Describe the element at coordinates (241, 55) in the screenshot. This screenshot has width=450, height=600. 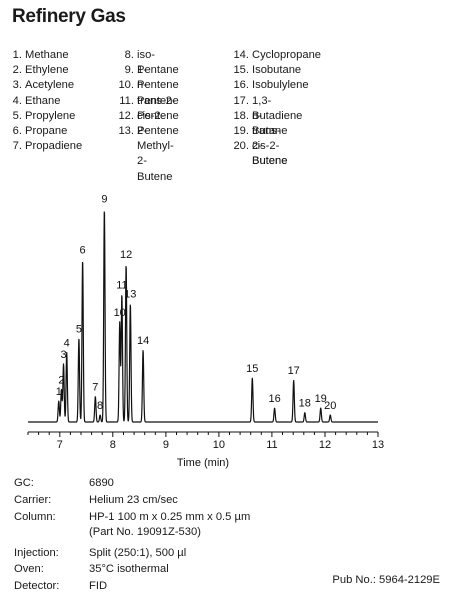
I see `legend-number: 14.` at that location.